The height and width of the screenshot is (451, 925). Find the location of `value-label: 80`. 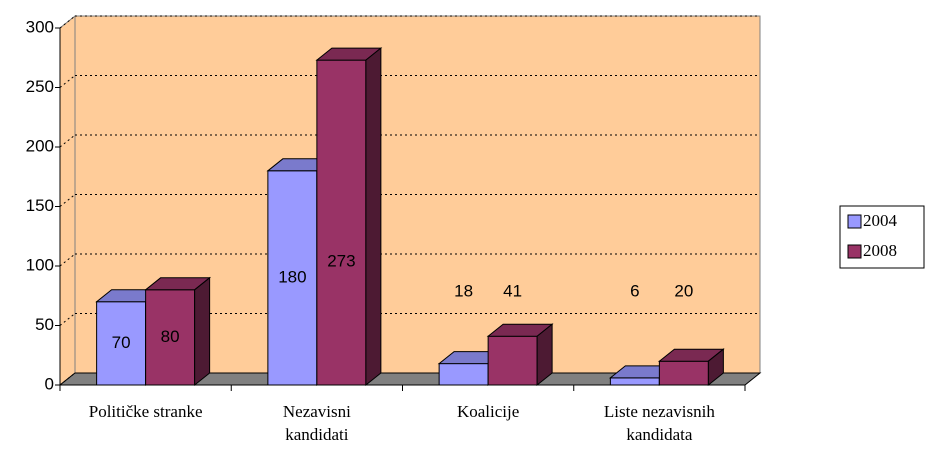

value-label: 80 is located at coordinates (170, 336).